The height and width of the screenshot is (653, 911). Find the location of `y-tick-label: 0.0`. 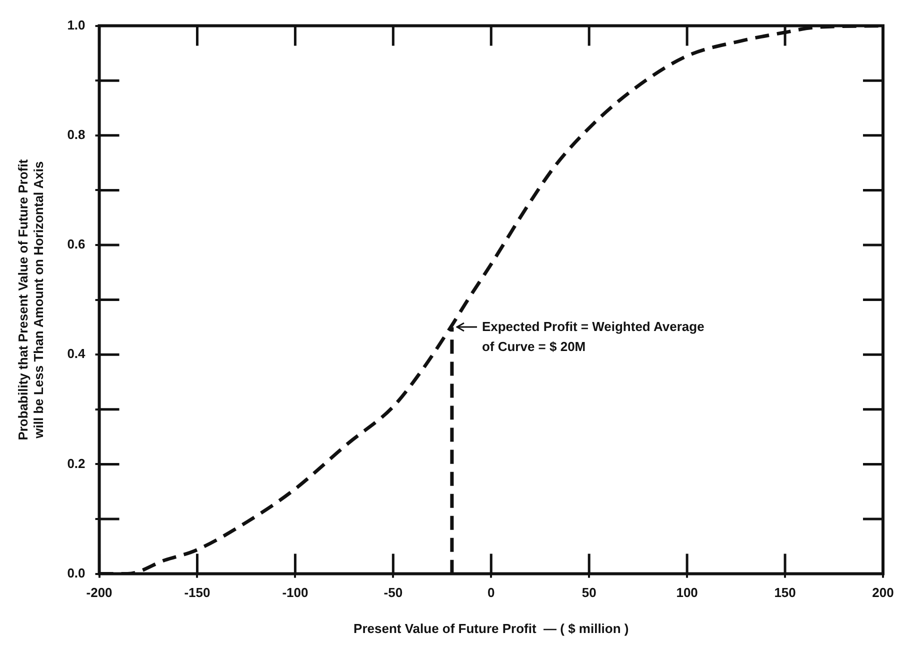

y-tick-label: 0.0 is located at coordinates (76, 572).